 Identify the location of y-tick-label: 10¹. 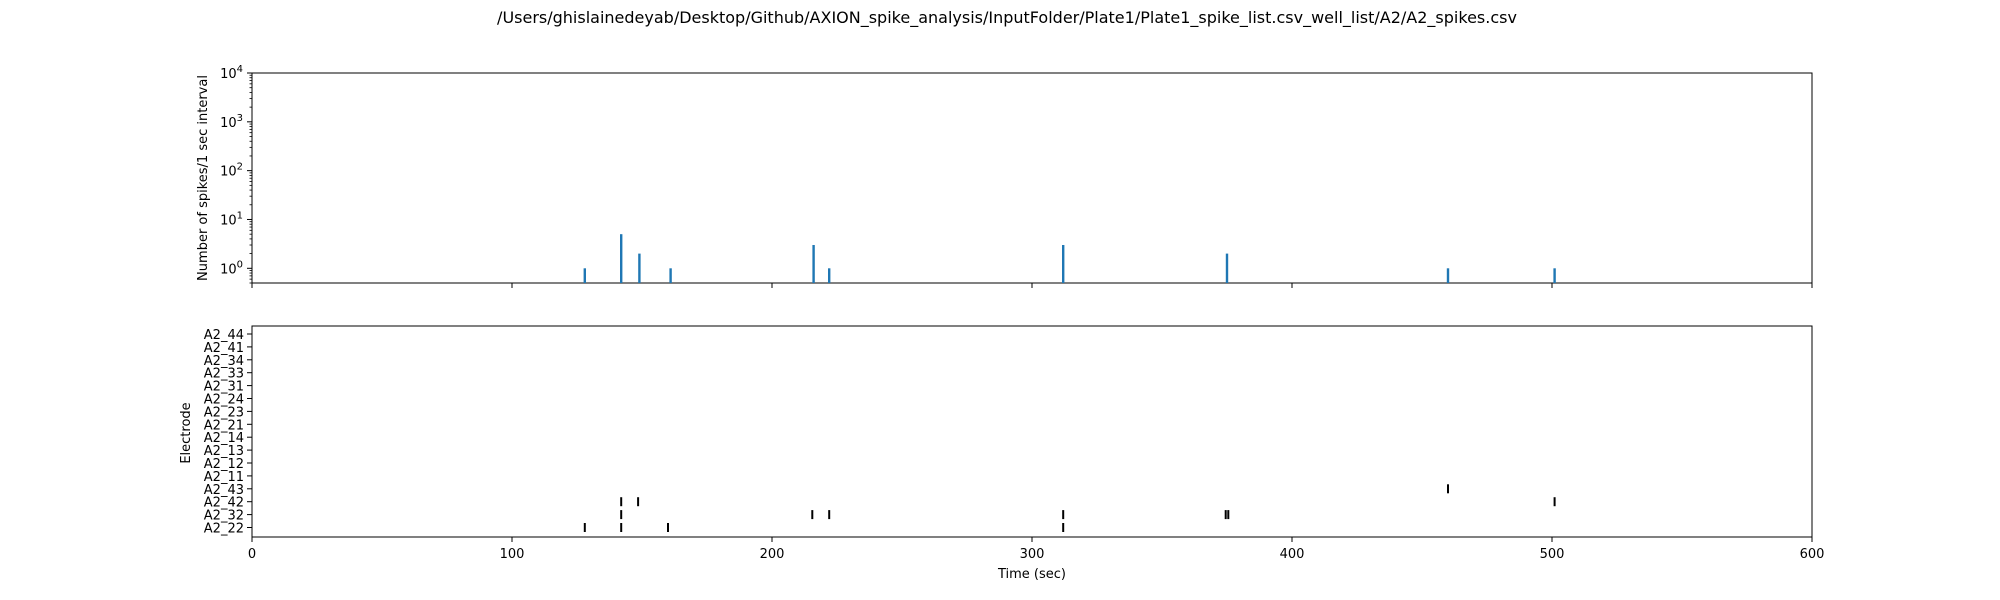
(231, 219).